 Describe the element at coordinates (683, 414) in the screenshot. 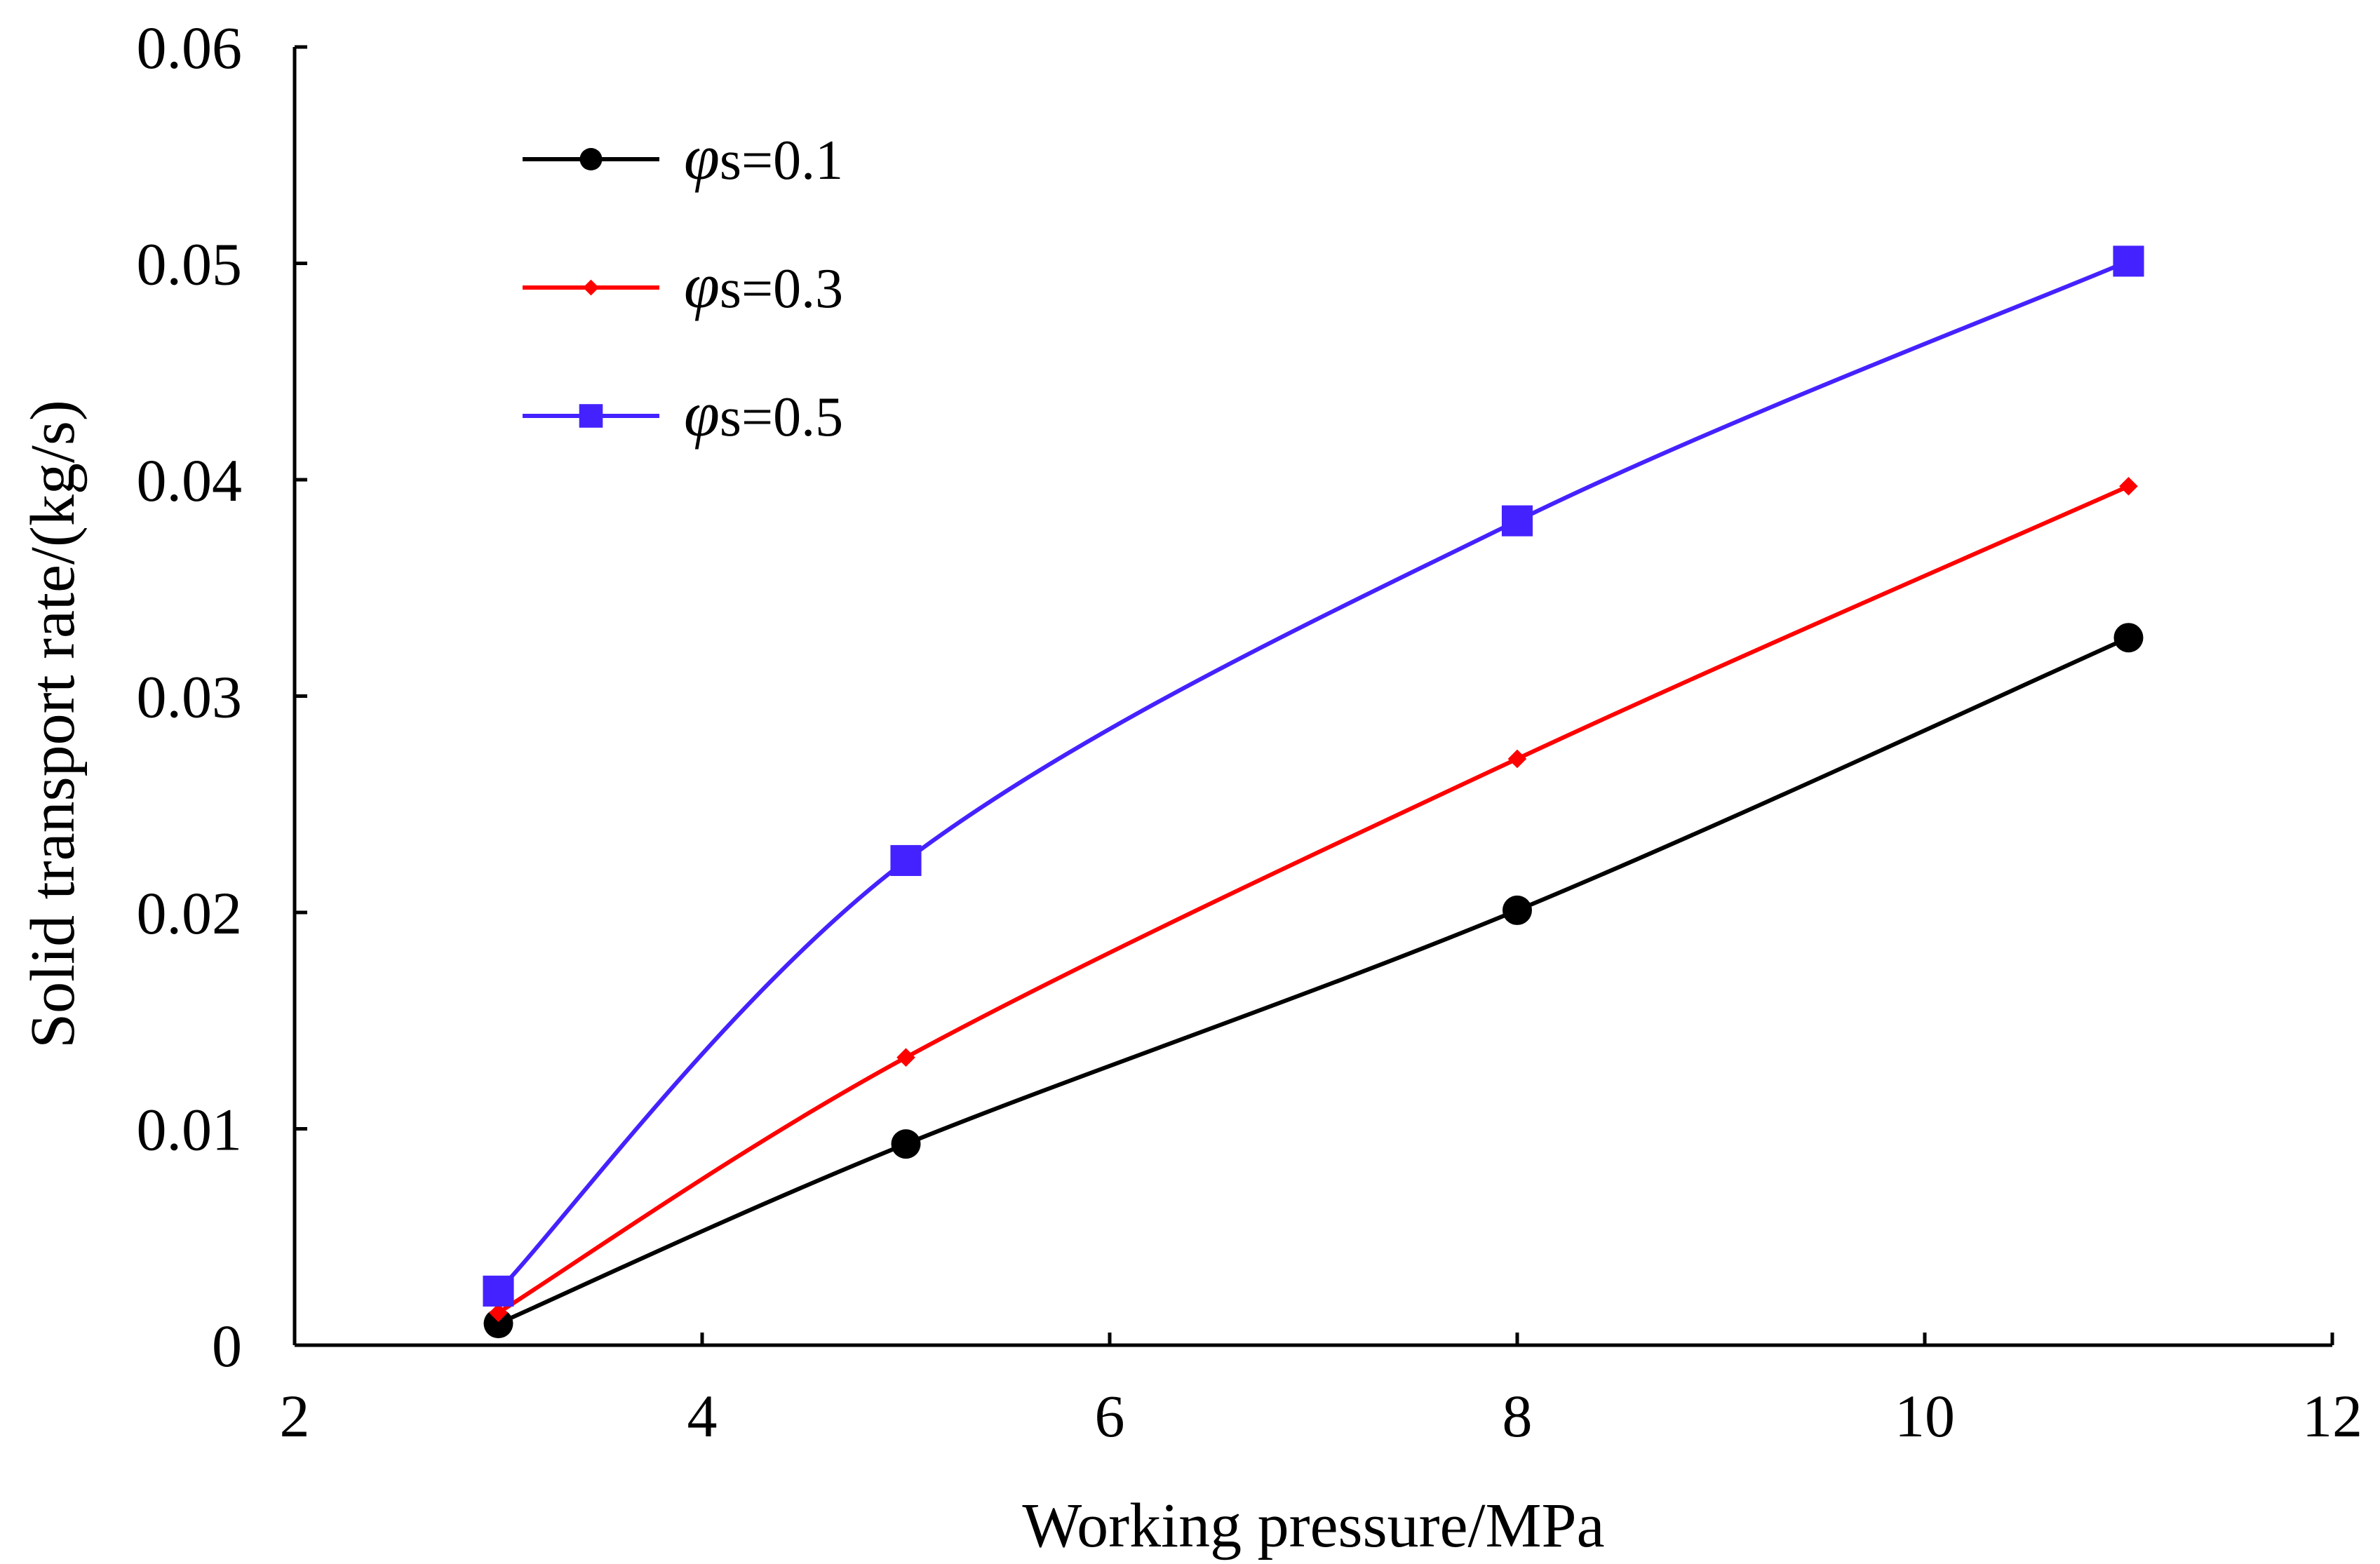

I see `legend-item: φs=0.5` at that location.